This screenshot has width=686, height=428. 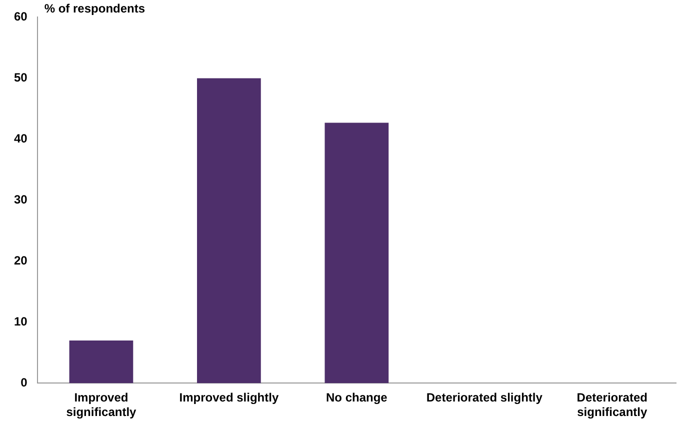 I want to click on y-axis-title: % of respondents, so click(x=95, y=9).